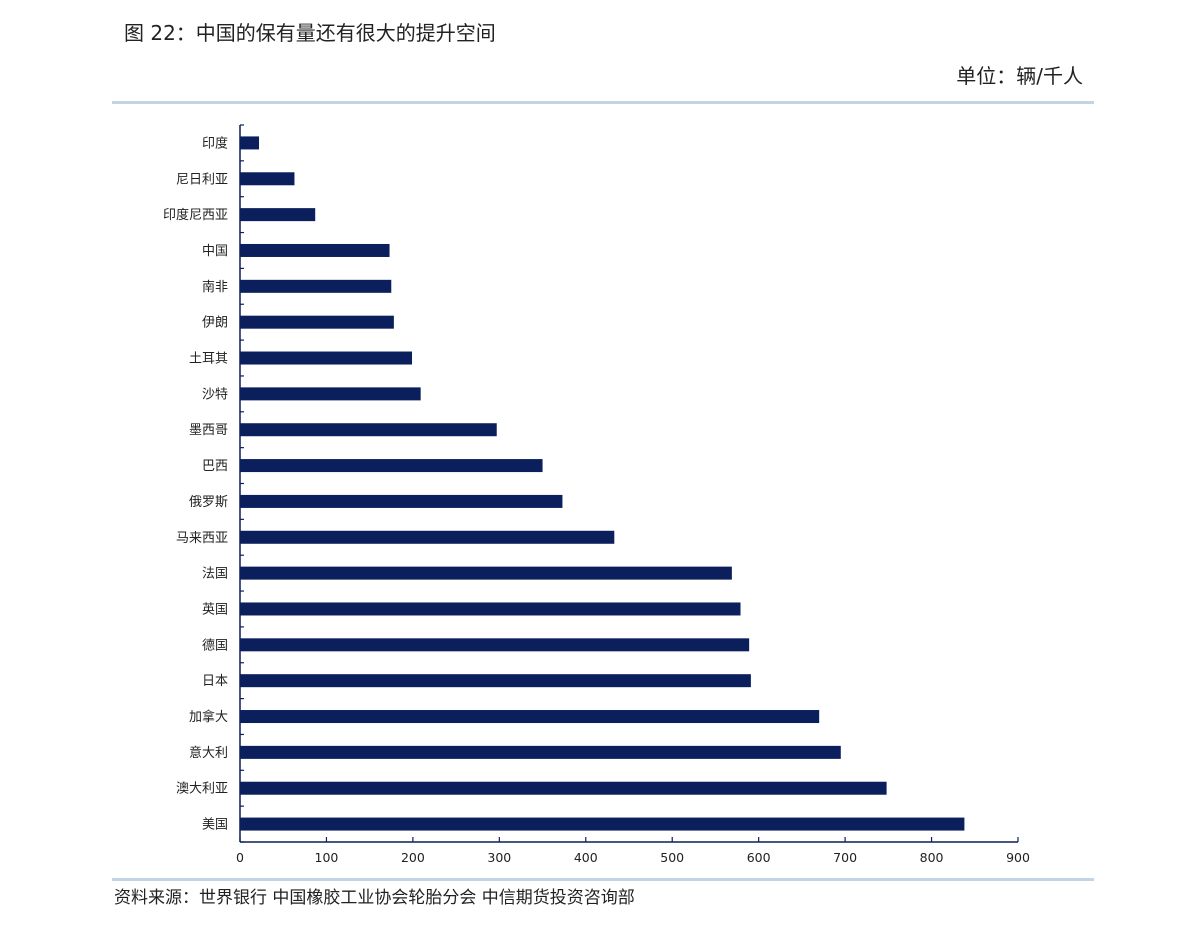  I want to click on x-tick-label: 900, so click(1018, 857).